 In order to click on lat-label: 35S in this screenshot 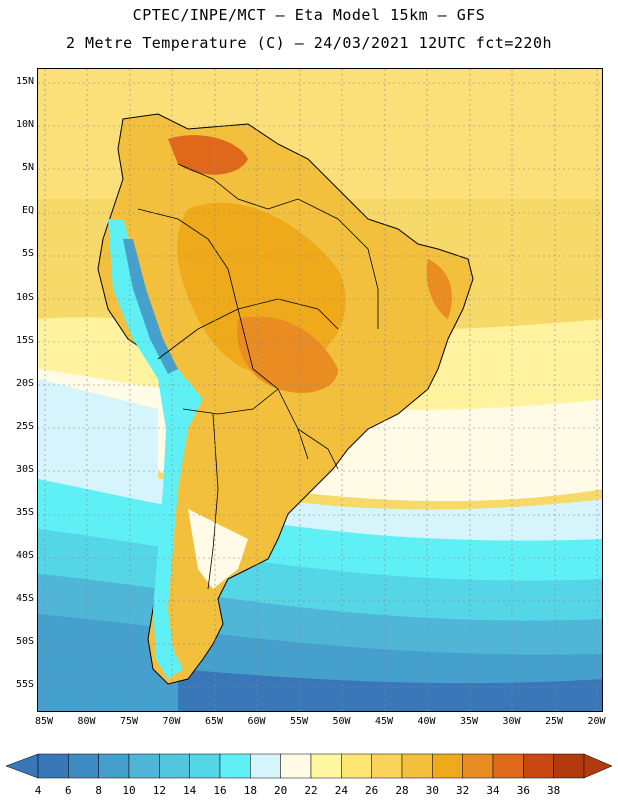, I will do `click(24, 512)`.